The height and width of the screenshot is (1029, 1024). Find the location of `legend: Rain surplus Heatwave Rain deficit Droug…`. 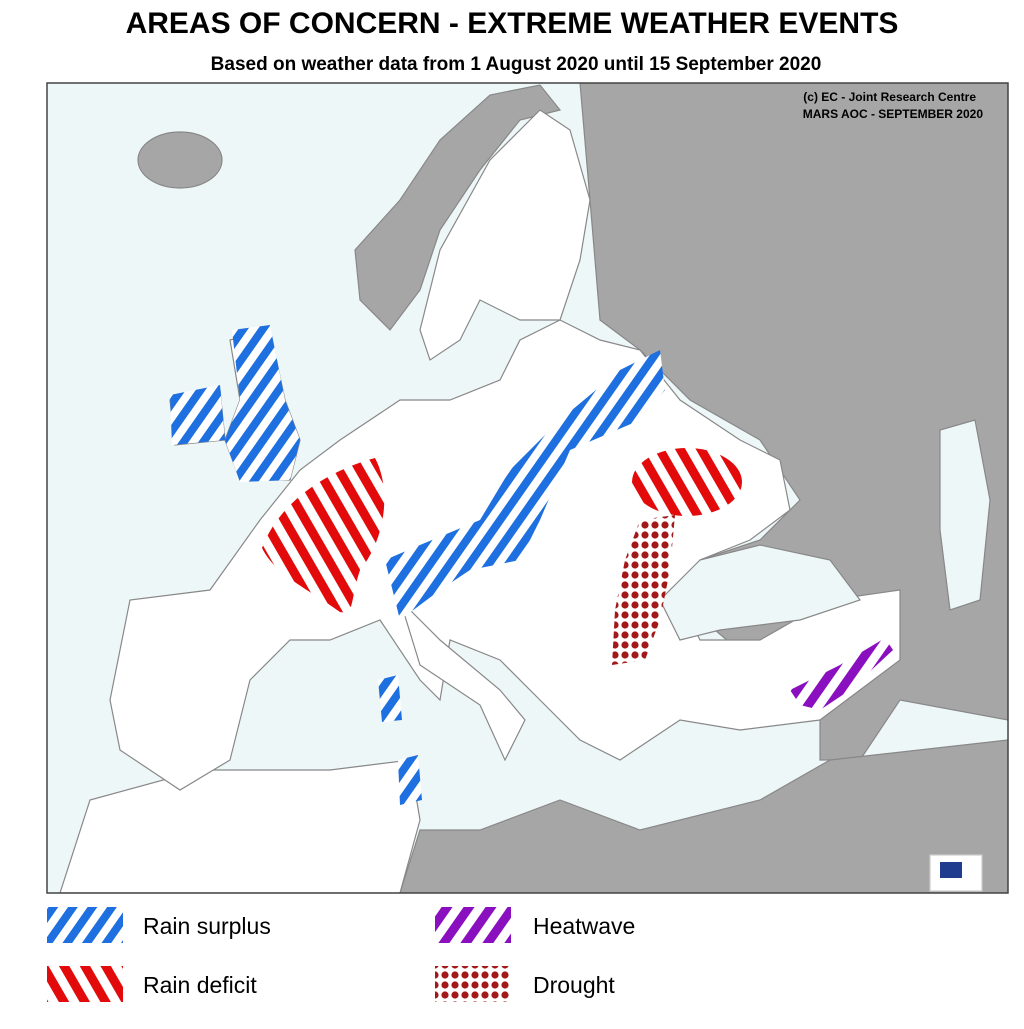

legend: Rain surplus Heatwave Rain deficit Droug… is located at coordinates (341, 954).